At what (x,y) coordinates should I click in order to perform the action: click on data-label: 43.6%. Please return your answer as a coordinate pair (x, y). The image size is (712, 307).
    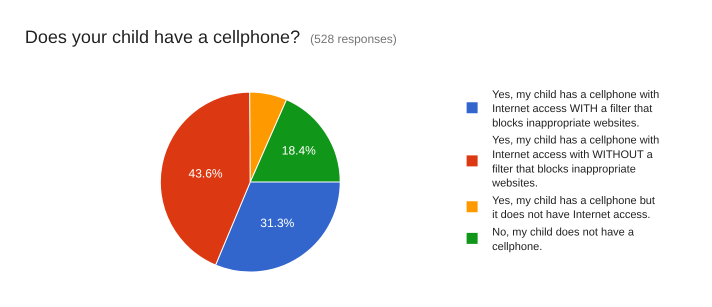
    Looking at the image, I should click on (205, 173).